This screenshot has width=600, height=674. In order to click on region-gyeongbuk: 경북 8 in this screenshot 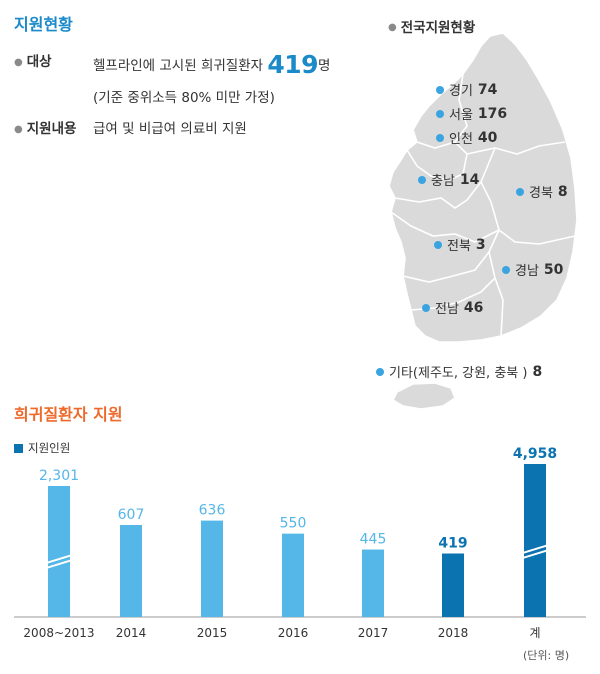, I will do `click(542, 191)`.